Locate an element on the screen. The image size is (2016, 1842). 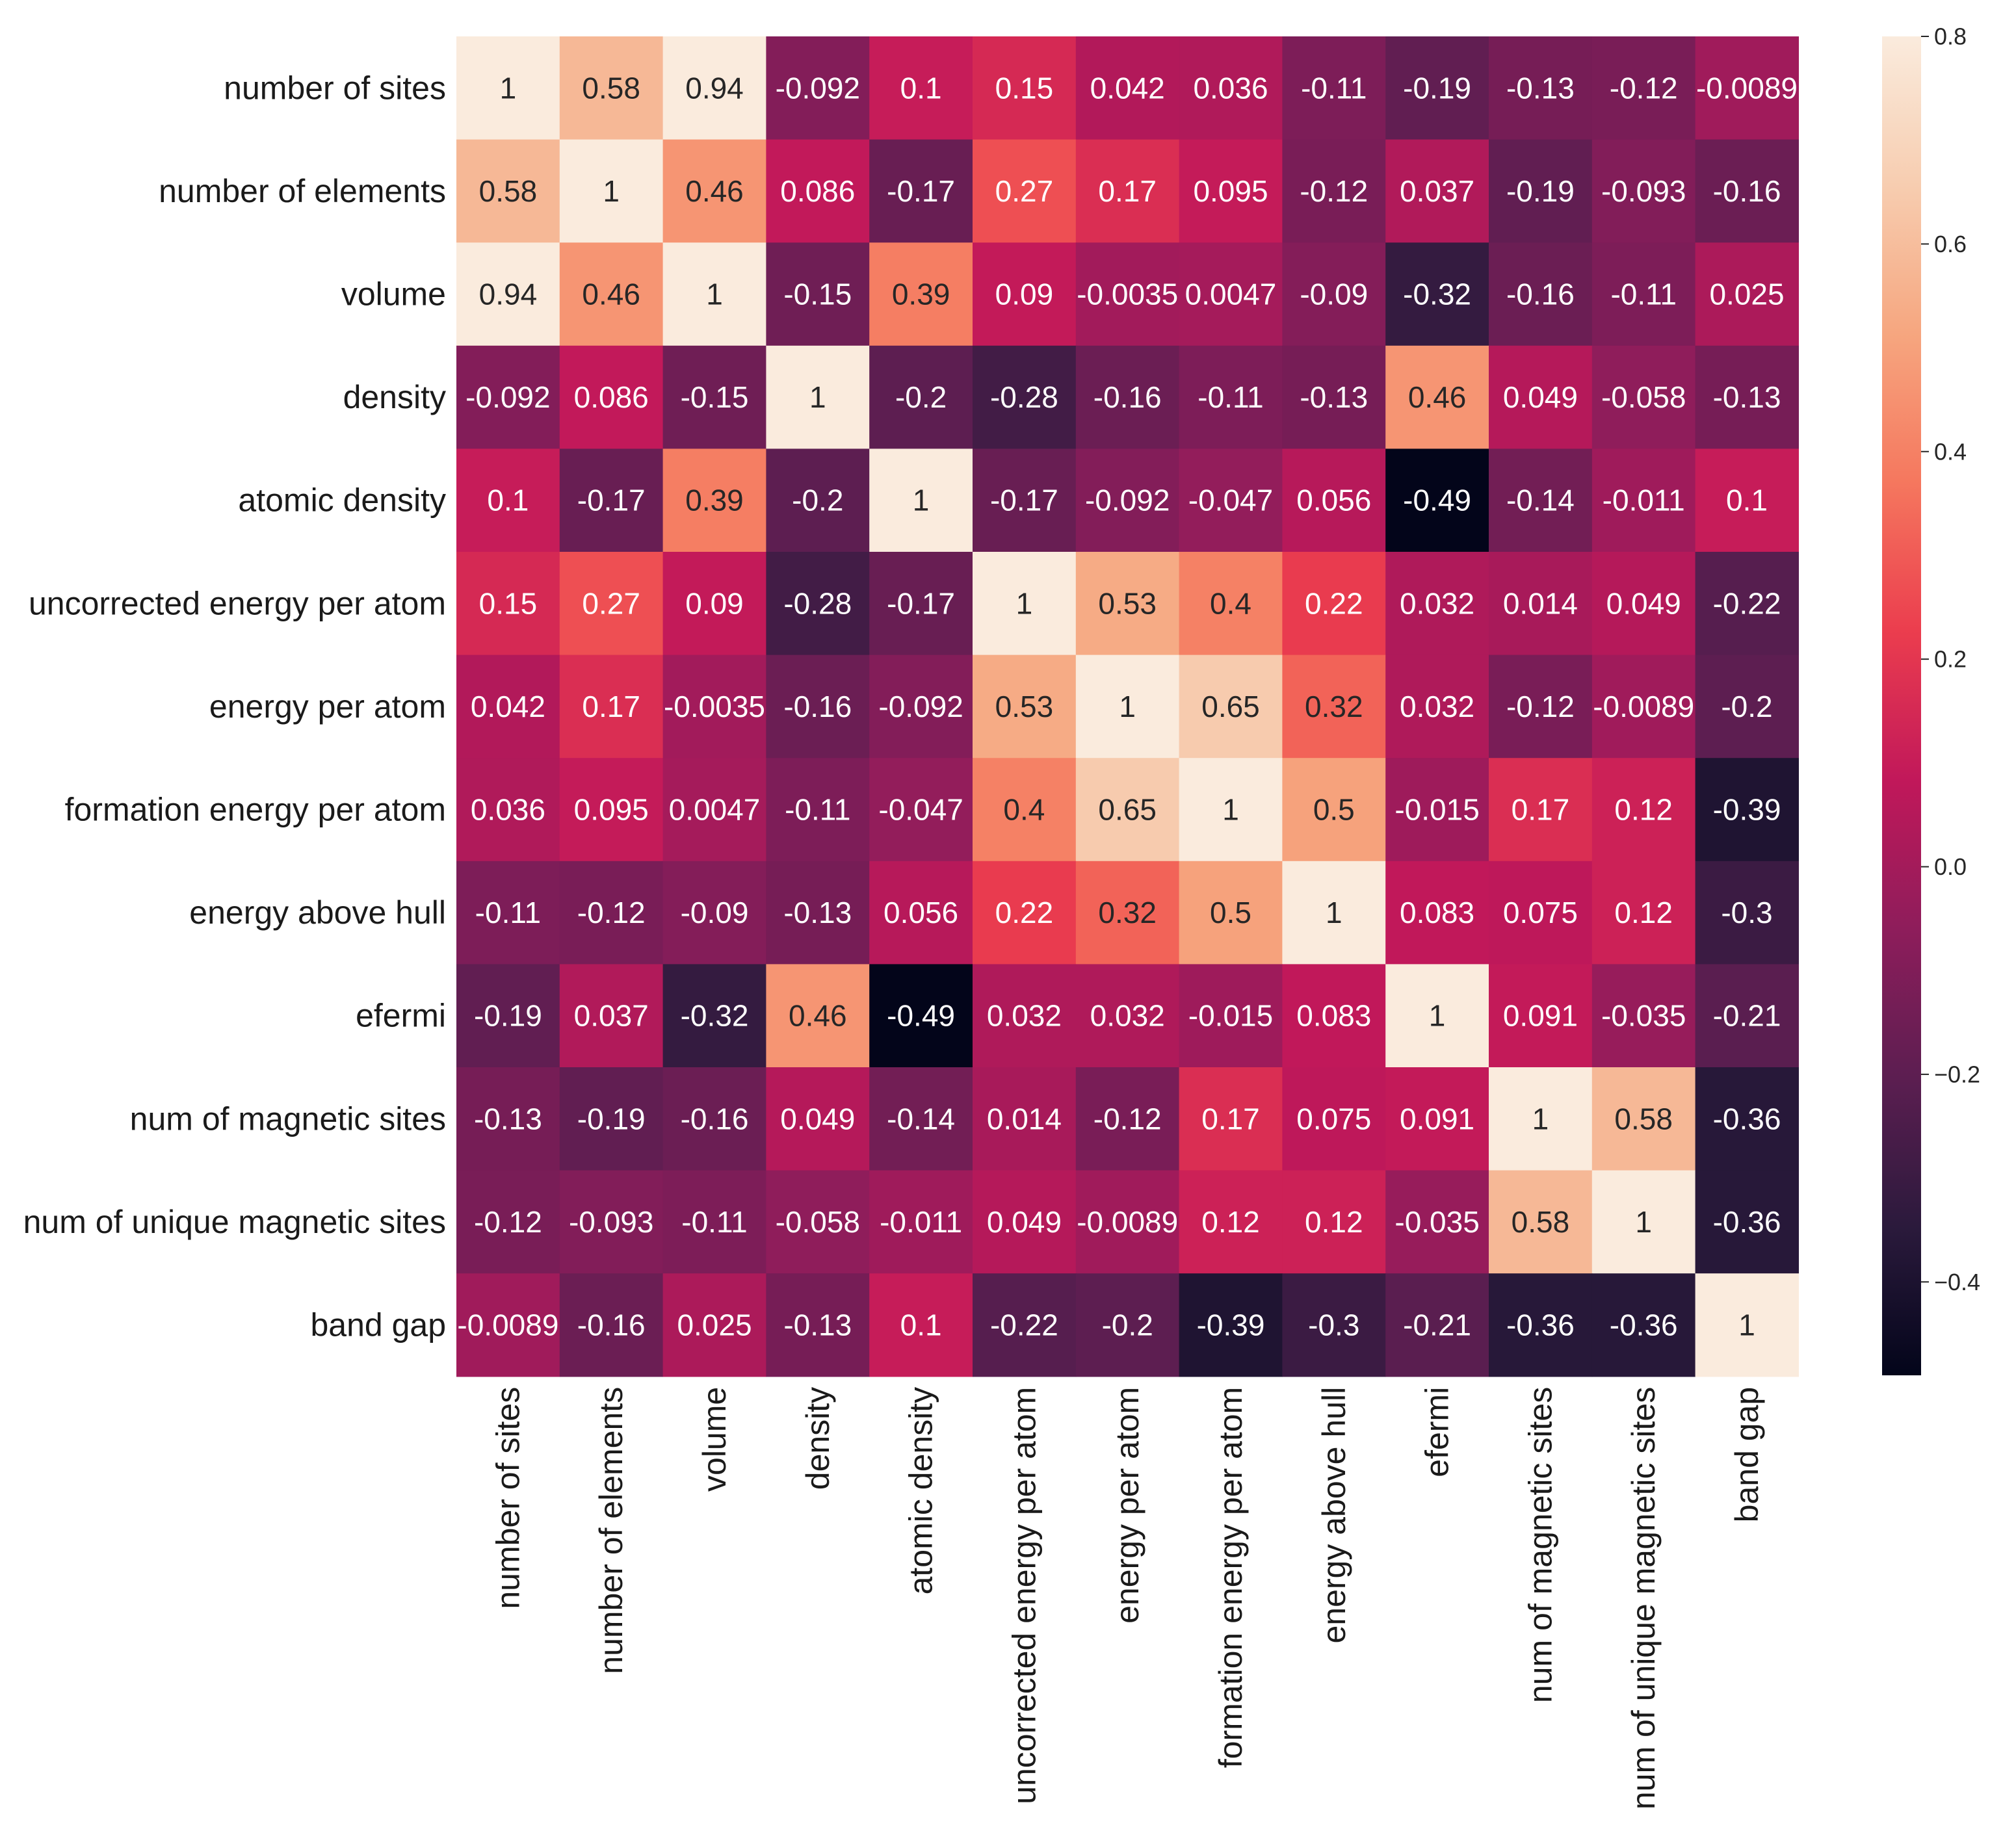
heatmap-cell-value: -0.19 is located at coordinates (1540, 191).